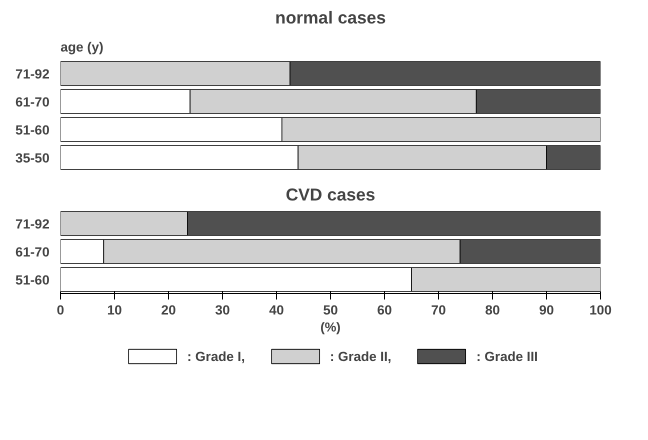  Describe the element at coordinates (276, 310) in the screenshot. I see `x-tick-label: 40` at that location.